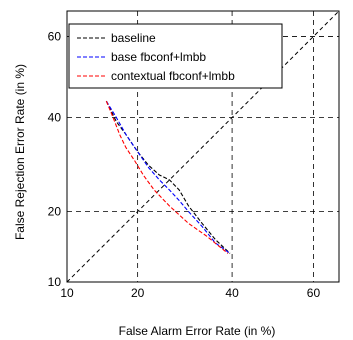 This screenshot has width=353, height=340. I want to click on x-axis-label: False Alarm Error Rate (in %), so click(197, 331).